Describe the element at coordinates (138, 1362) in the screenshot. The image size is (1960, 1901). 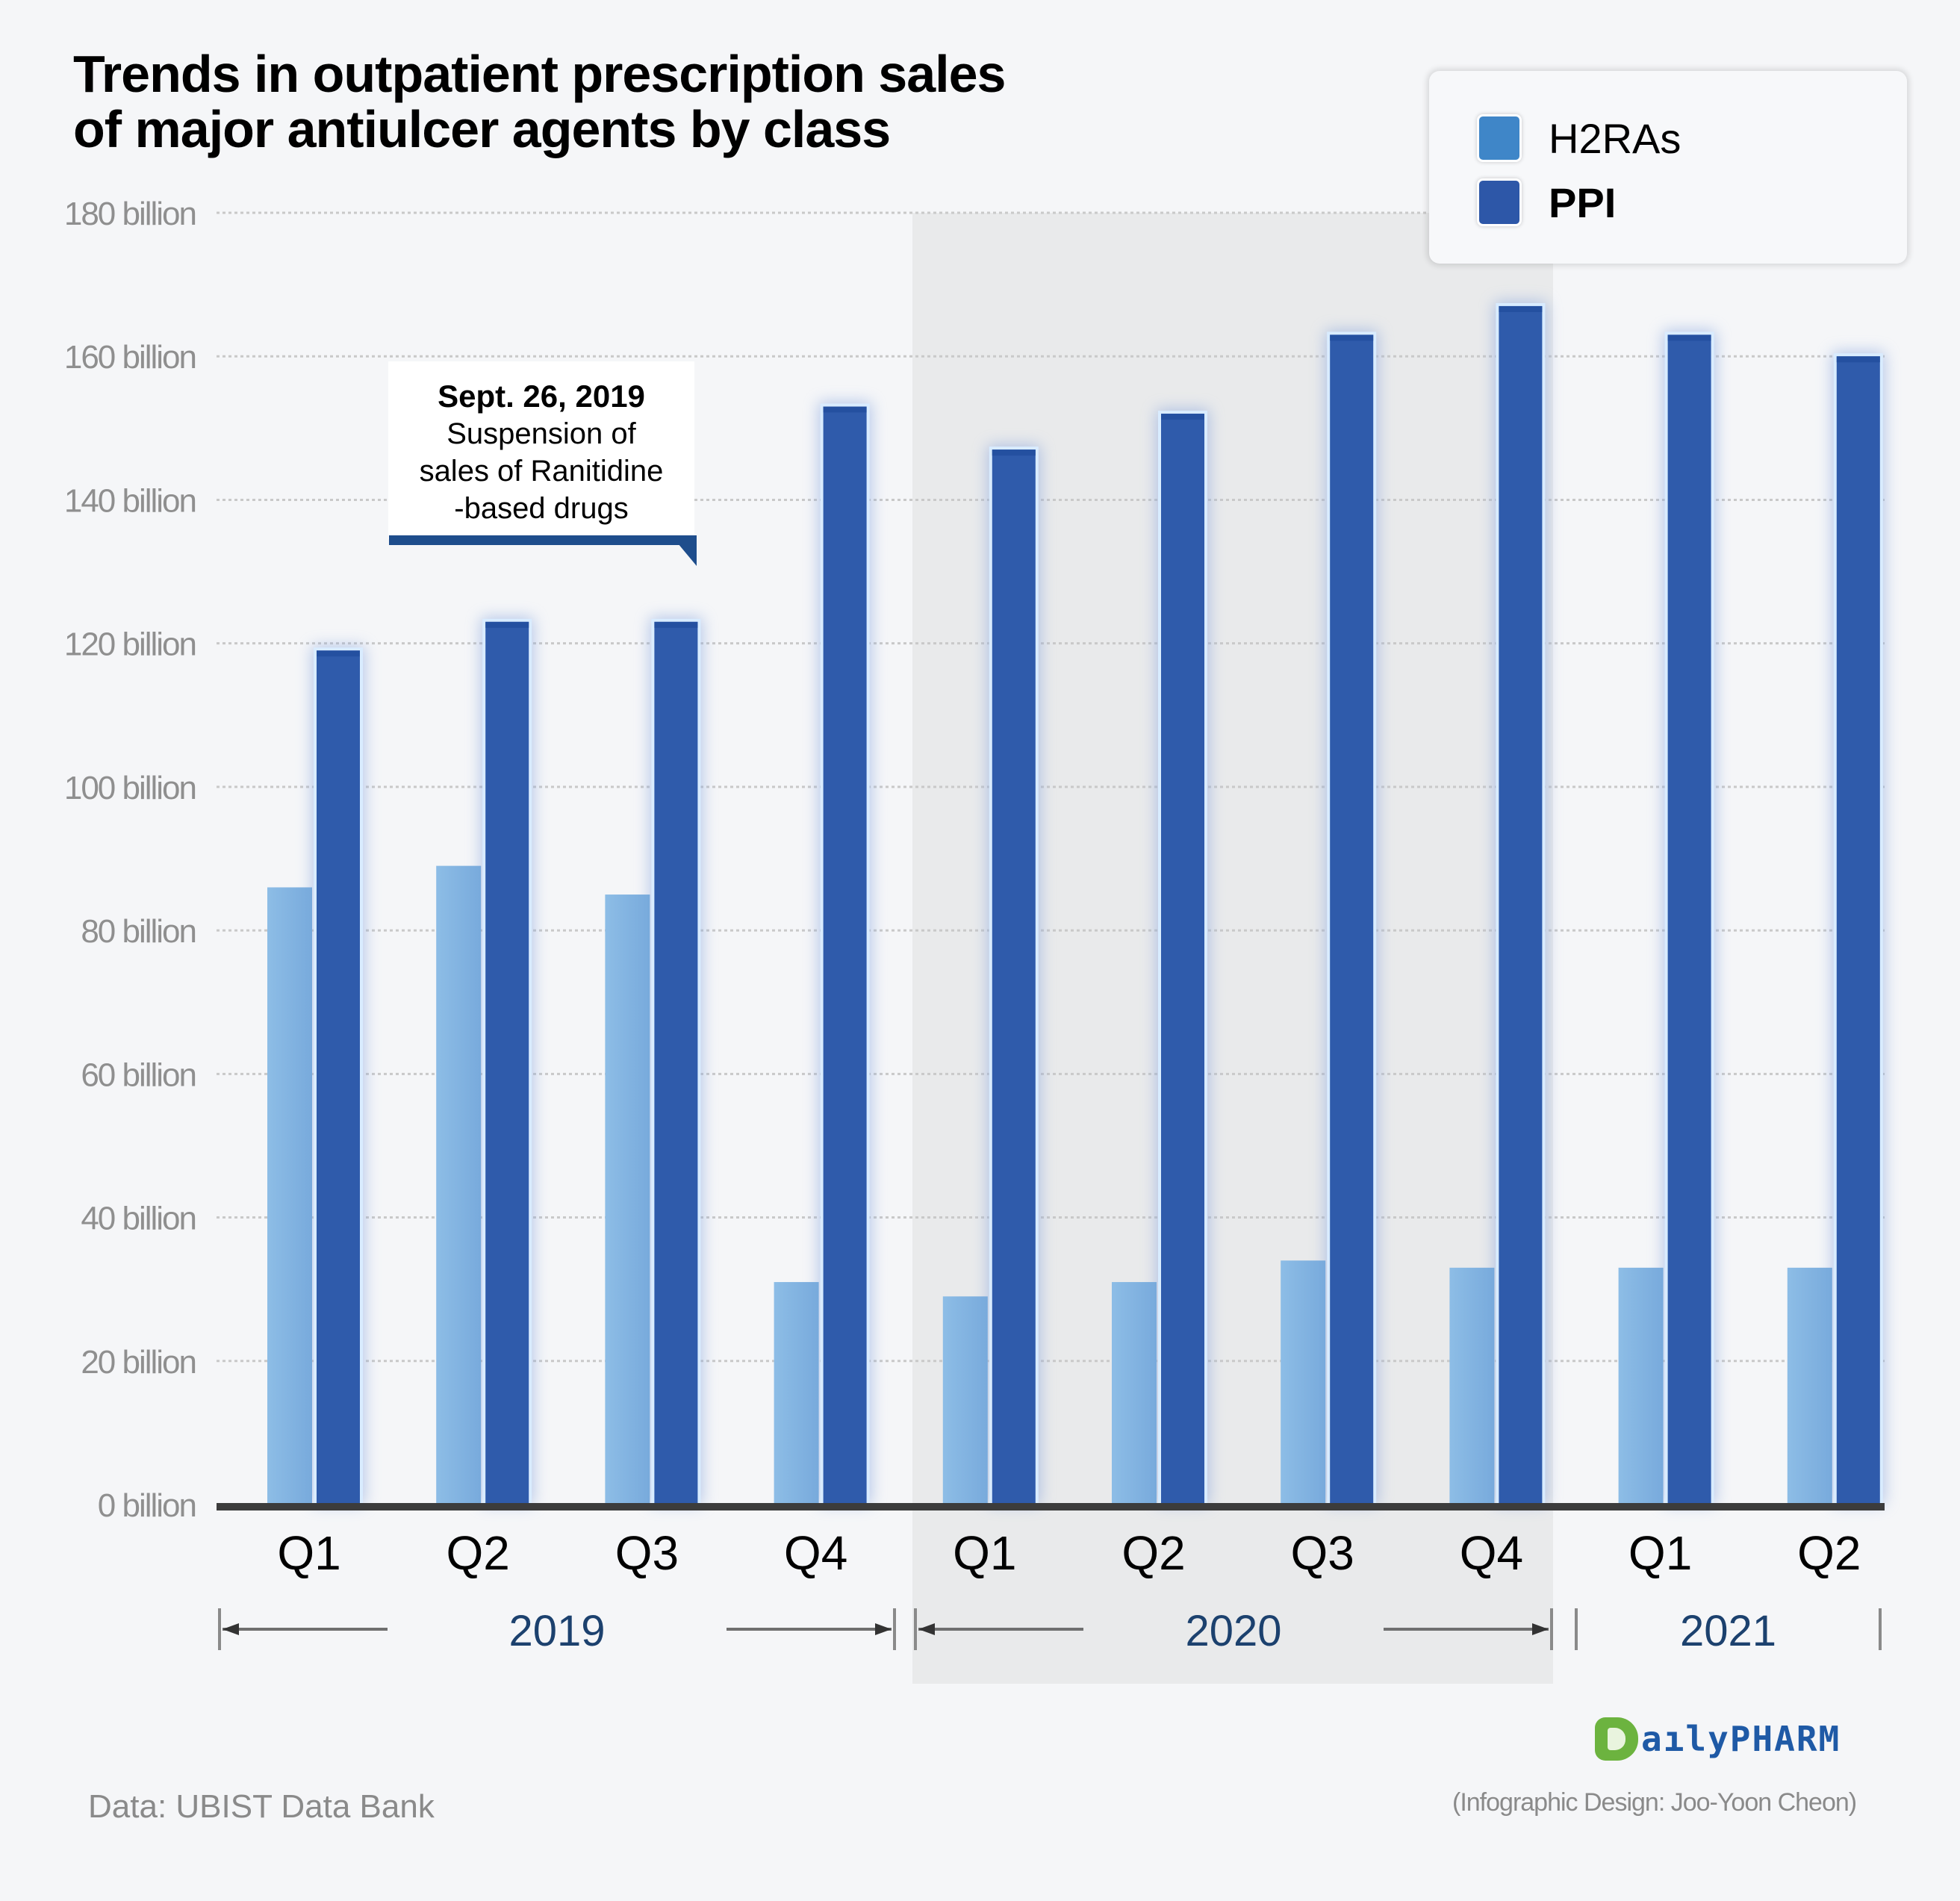
I see `y-tick-label: 20 billion` at that location.